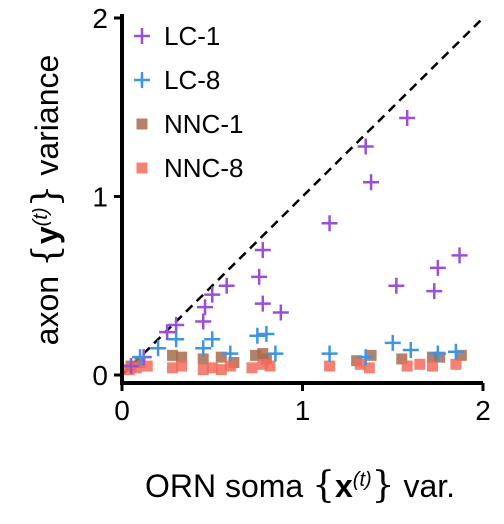  I want to click on y-tick-labels: 0 1 2, so click(107, 197).